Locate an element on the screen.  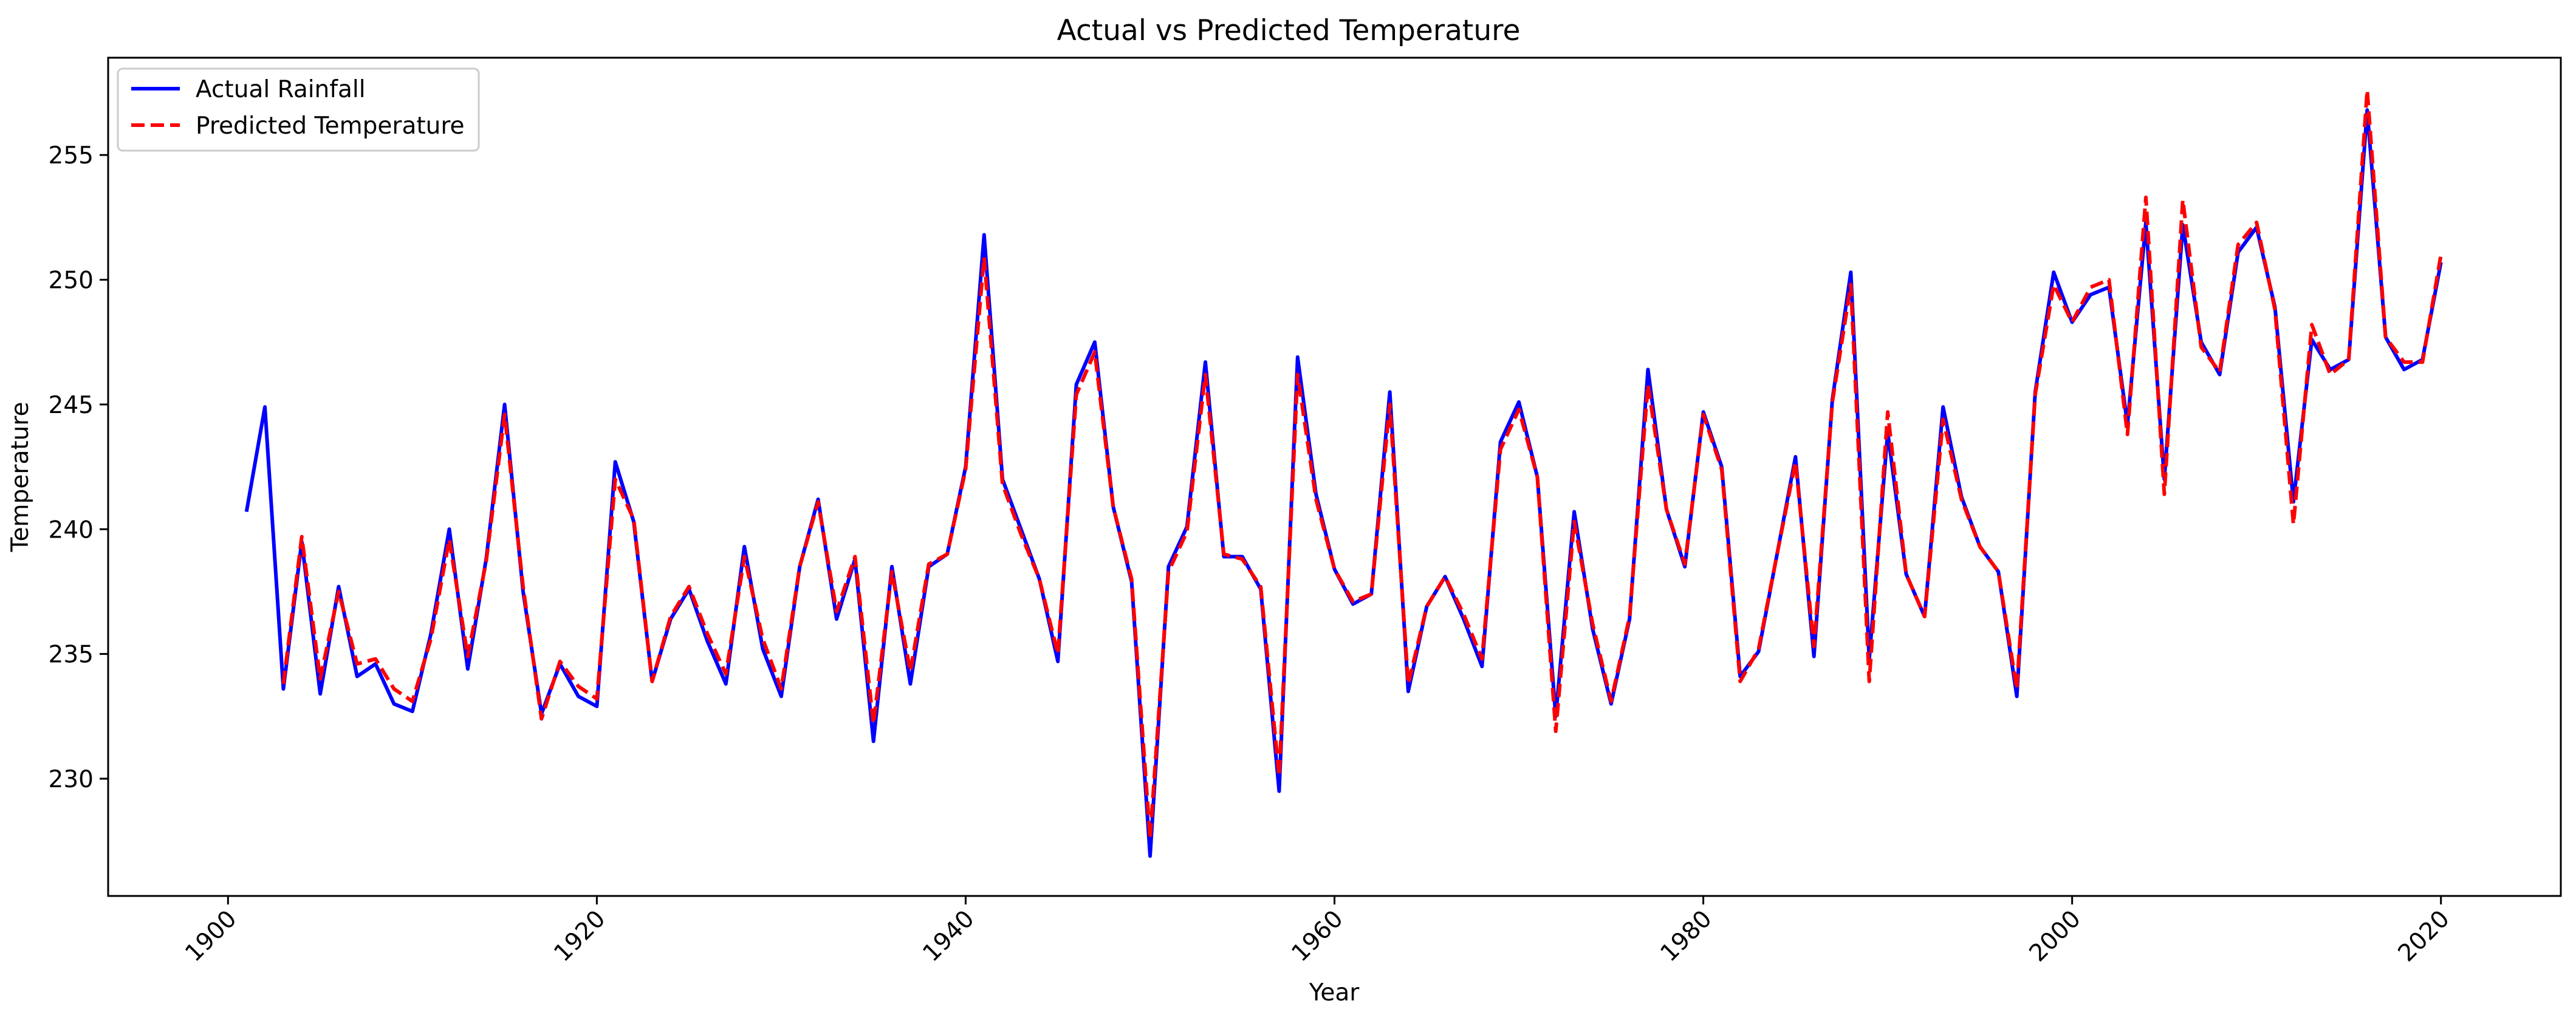
y-tick-label-235: 235 is located at coordinates (71, 655).